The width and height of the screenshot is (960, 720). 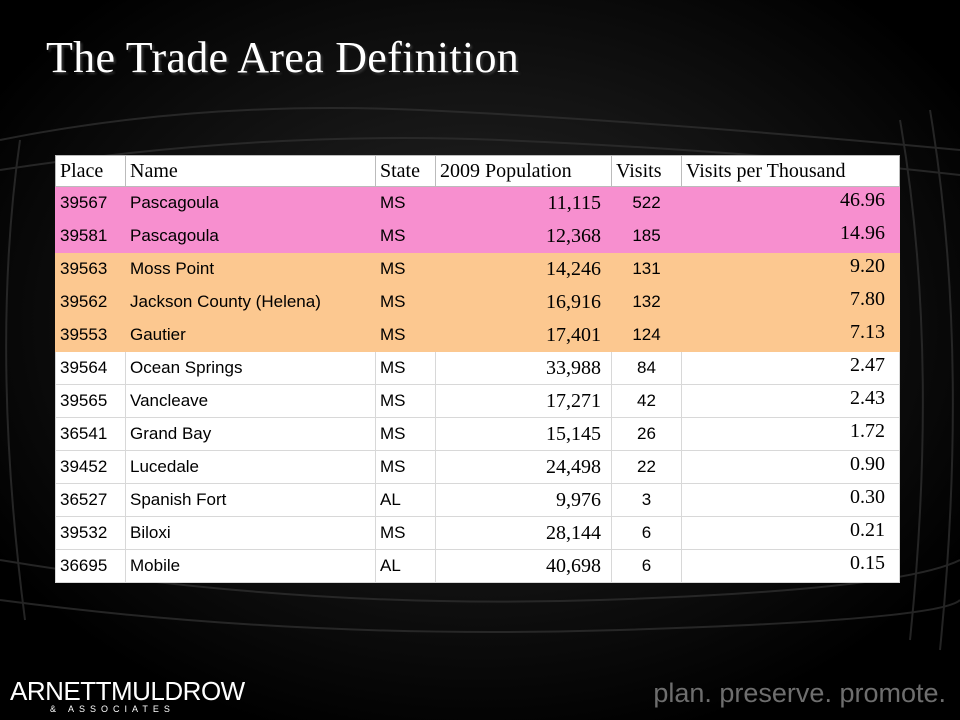 What do you see at coordinates (646, 401) in the screenshot?
I see `cell-visits: 42` at bounding box center [646, 401].